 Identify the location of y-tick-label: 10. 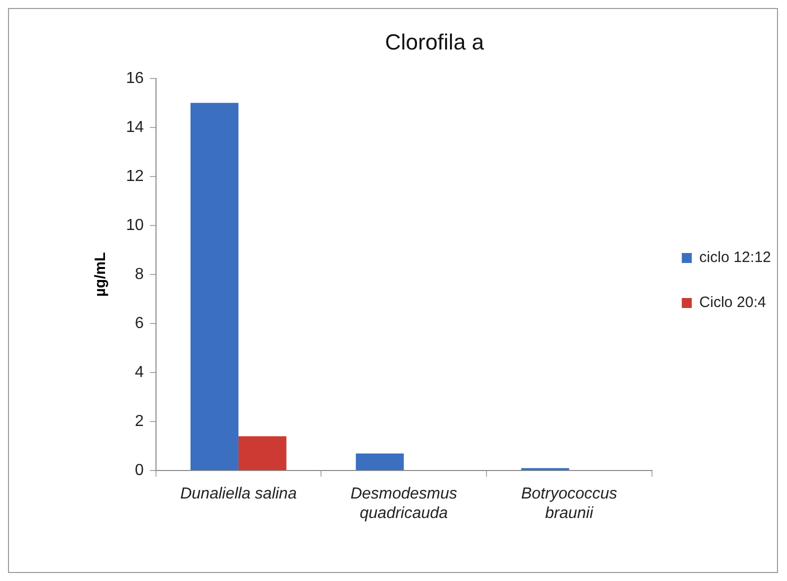
(135, 225).